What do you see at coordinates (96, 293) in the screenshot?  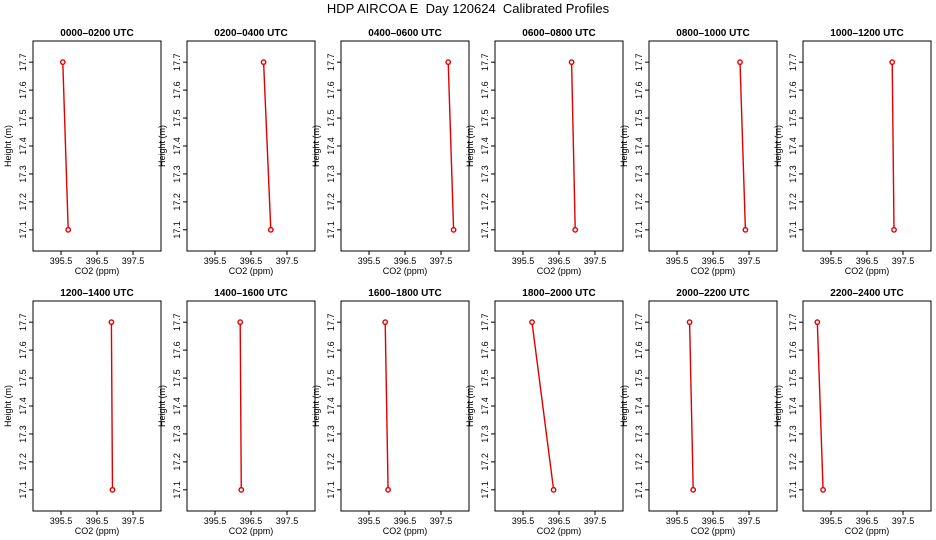 I see `panel-title: 1200–1400 UTC` at bounding box center [96, 293].